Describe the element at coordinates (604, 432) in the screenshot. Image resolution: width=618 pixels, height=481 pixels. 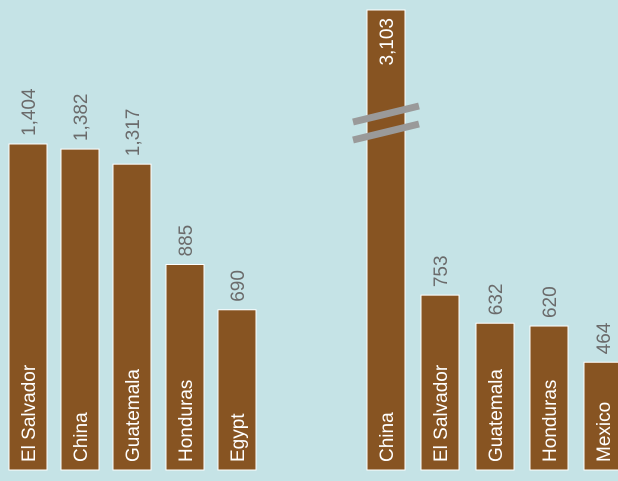
I see `category-label: Mexico` at that location.